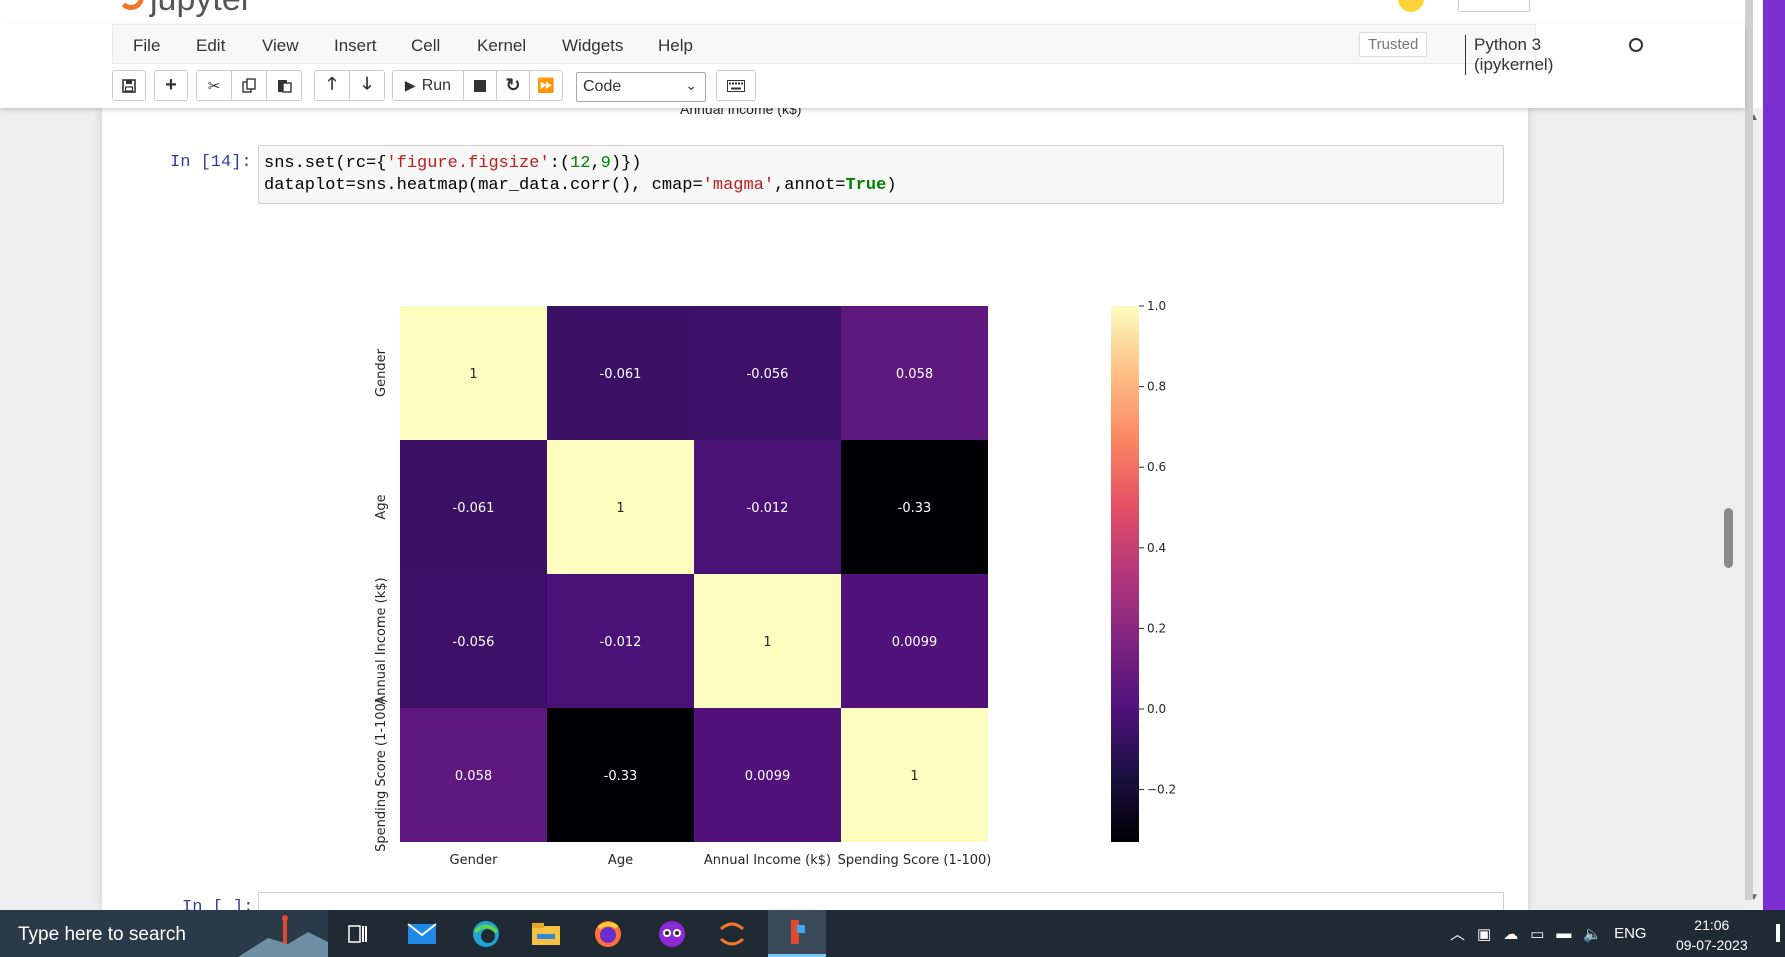  I want to click on mail-icon, so click(422, 933).